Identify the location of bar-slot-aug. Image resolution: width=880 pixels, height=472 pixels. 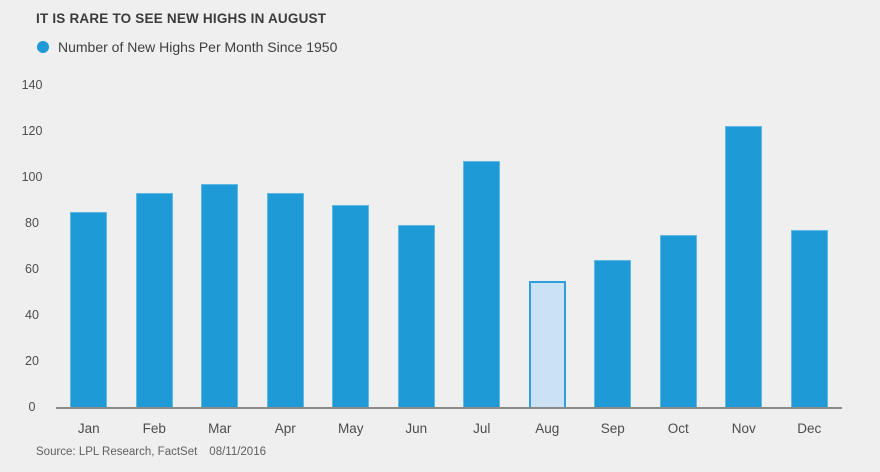
(548, 246).